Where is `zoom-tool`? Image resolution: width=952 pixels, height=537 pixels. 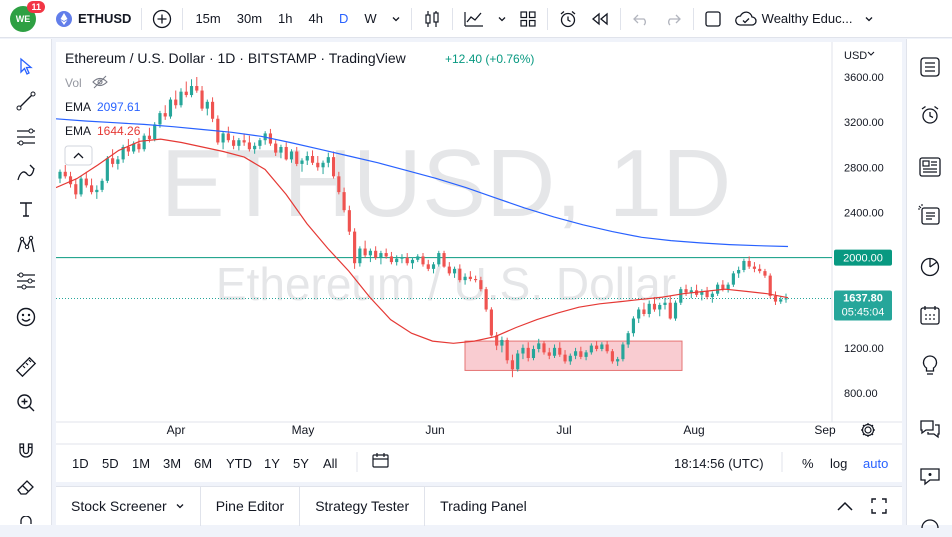 zoom-tool is located at coordinates (26, 403).